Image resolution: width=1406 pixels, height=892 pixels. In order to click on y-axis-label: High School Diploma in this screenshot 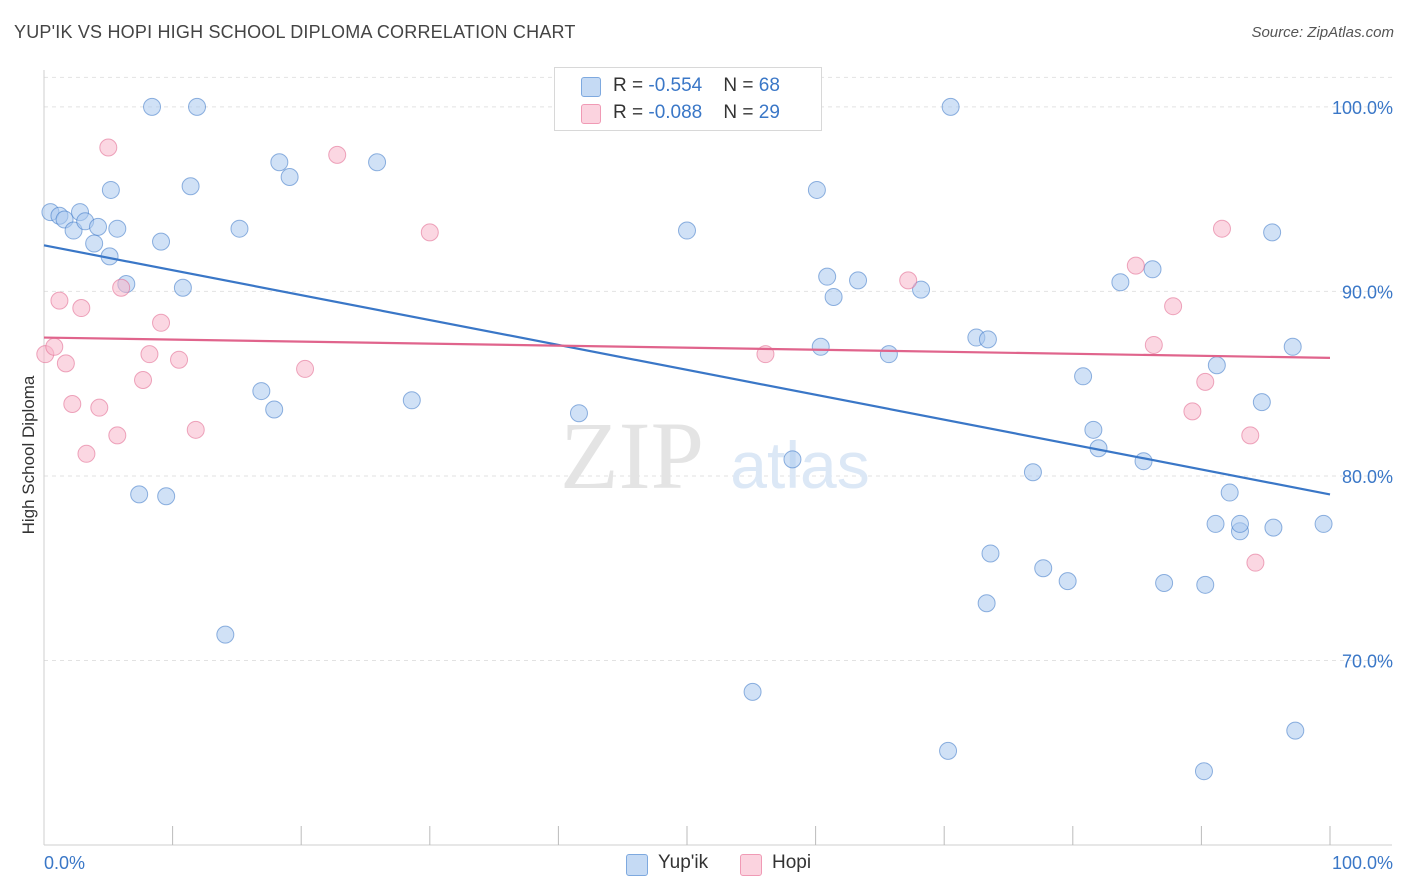, I will do `click(28, 454)`.